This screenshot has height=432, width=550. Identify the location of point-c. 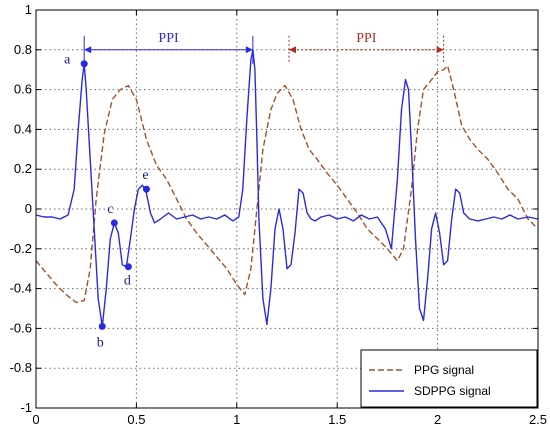
(114, 223).